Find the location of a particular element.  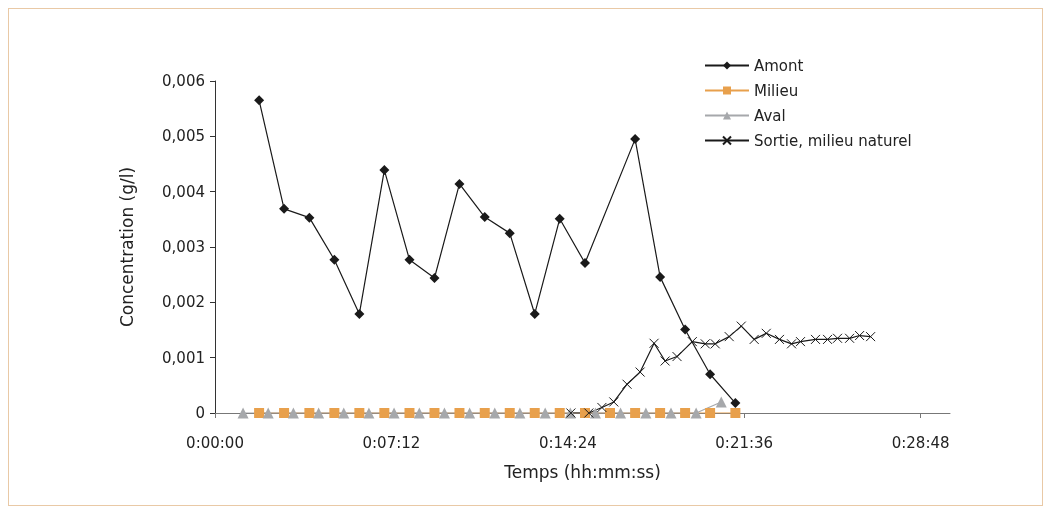

legend-label: Aval is located at coordinates (770, 115).